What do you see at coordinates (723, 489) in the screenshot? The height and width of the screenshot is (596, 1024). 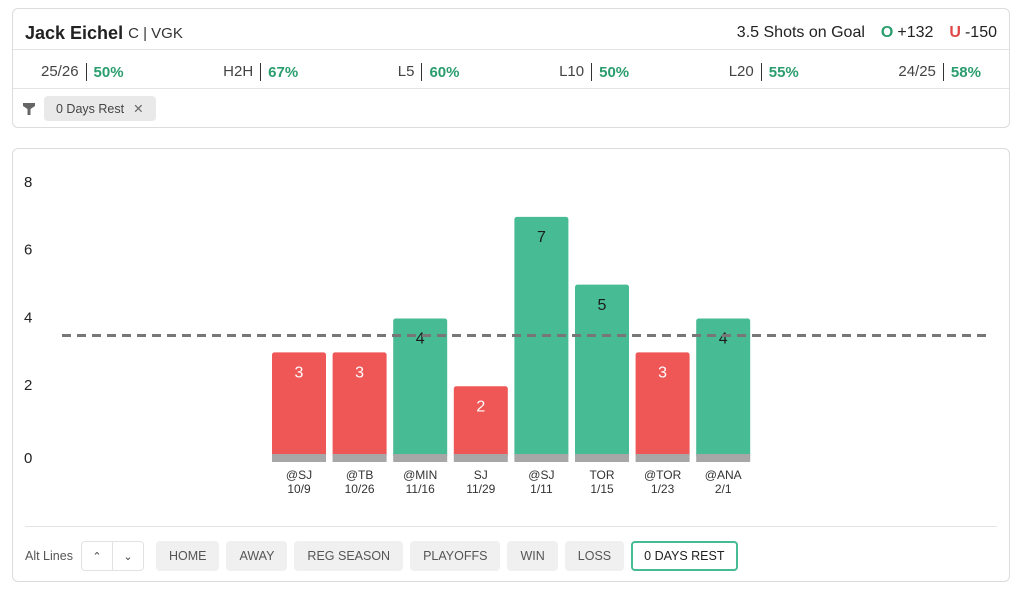 I see `x-tick-date: 2/1` at bounding box center [723, 489].